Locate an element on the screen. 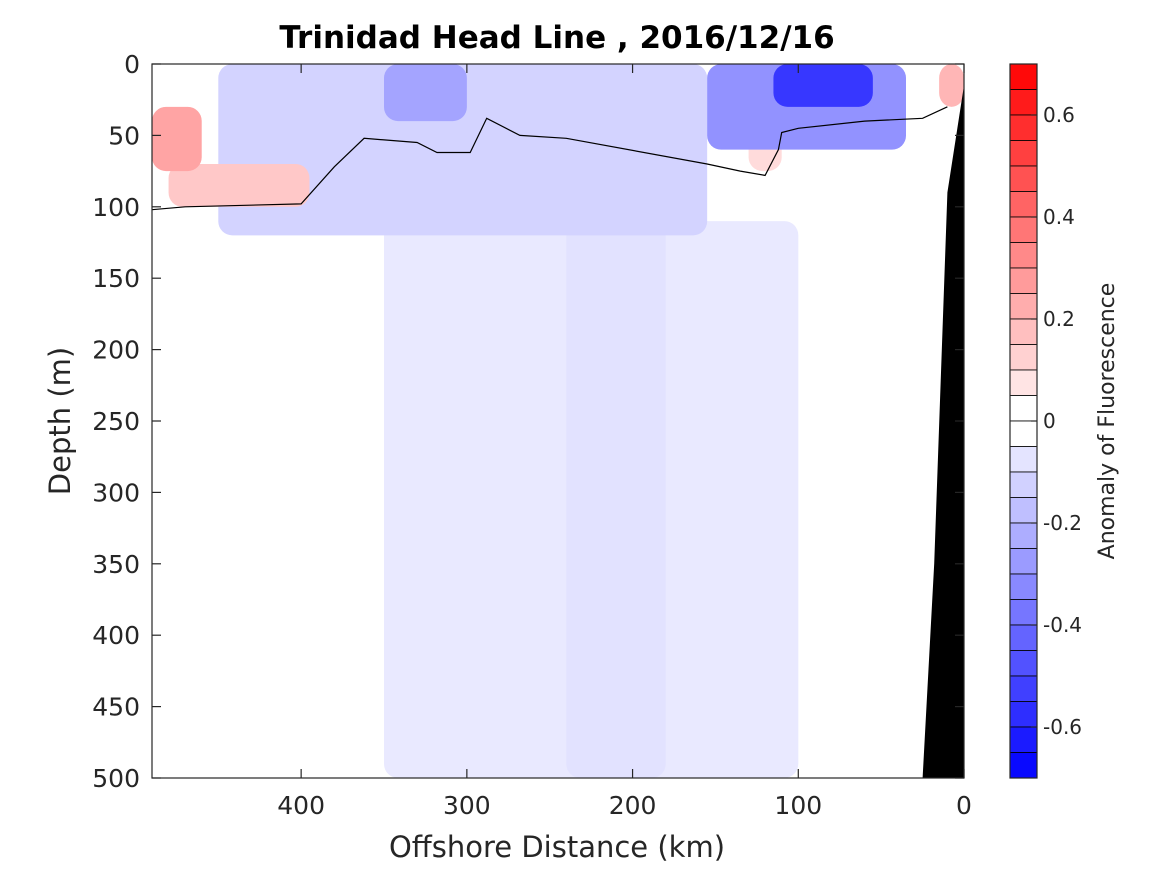 The image size is (1167, 875). colorbar-tick-label: 0.2 is located at coordinates (1059, 319).